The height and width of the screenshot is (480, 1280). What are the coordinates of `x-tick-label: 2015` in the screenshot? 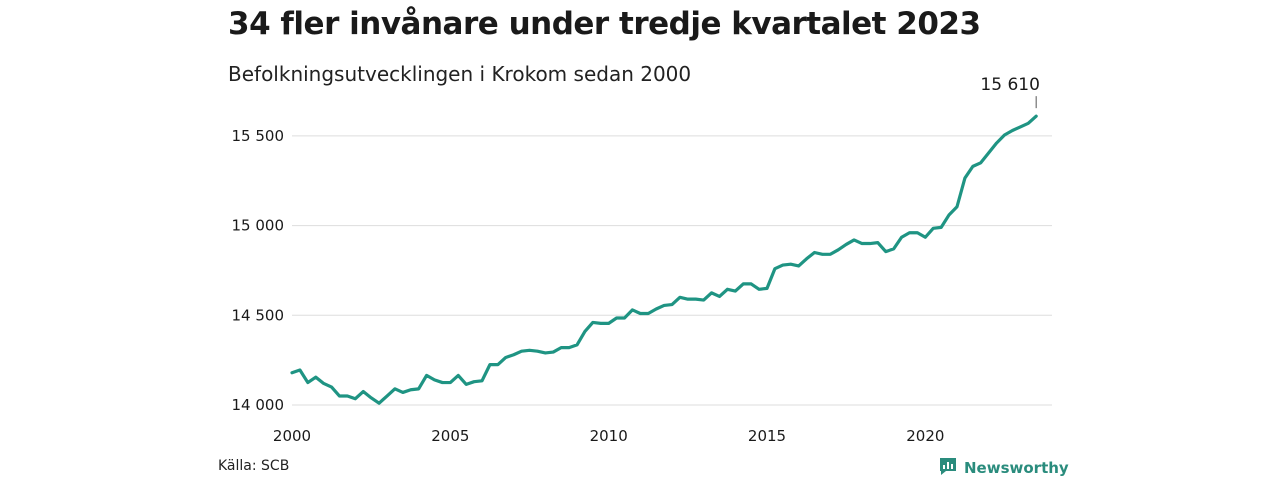 It's located at (767, 436).